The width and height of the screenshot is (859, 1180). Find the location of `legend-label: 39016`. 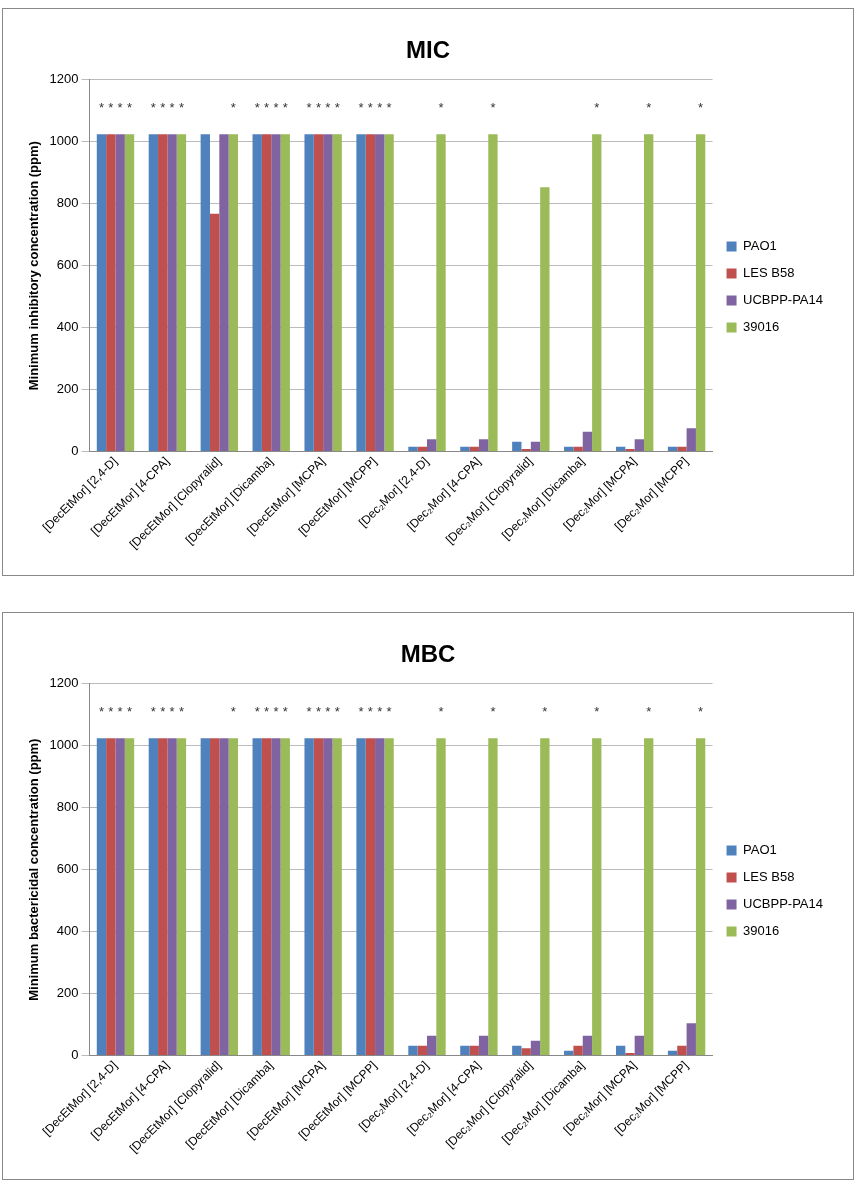

legend-label: 39016 is located at coordinates (761, 327).